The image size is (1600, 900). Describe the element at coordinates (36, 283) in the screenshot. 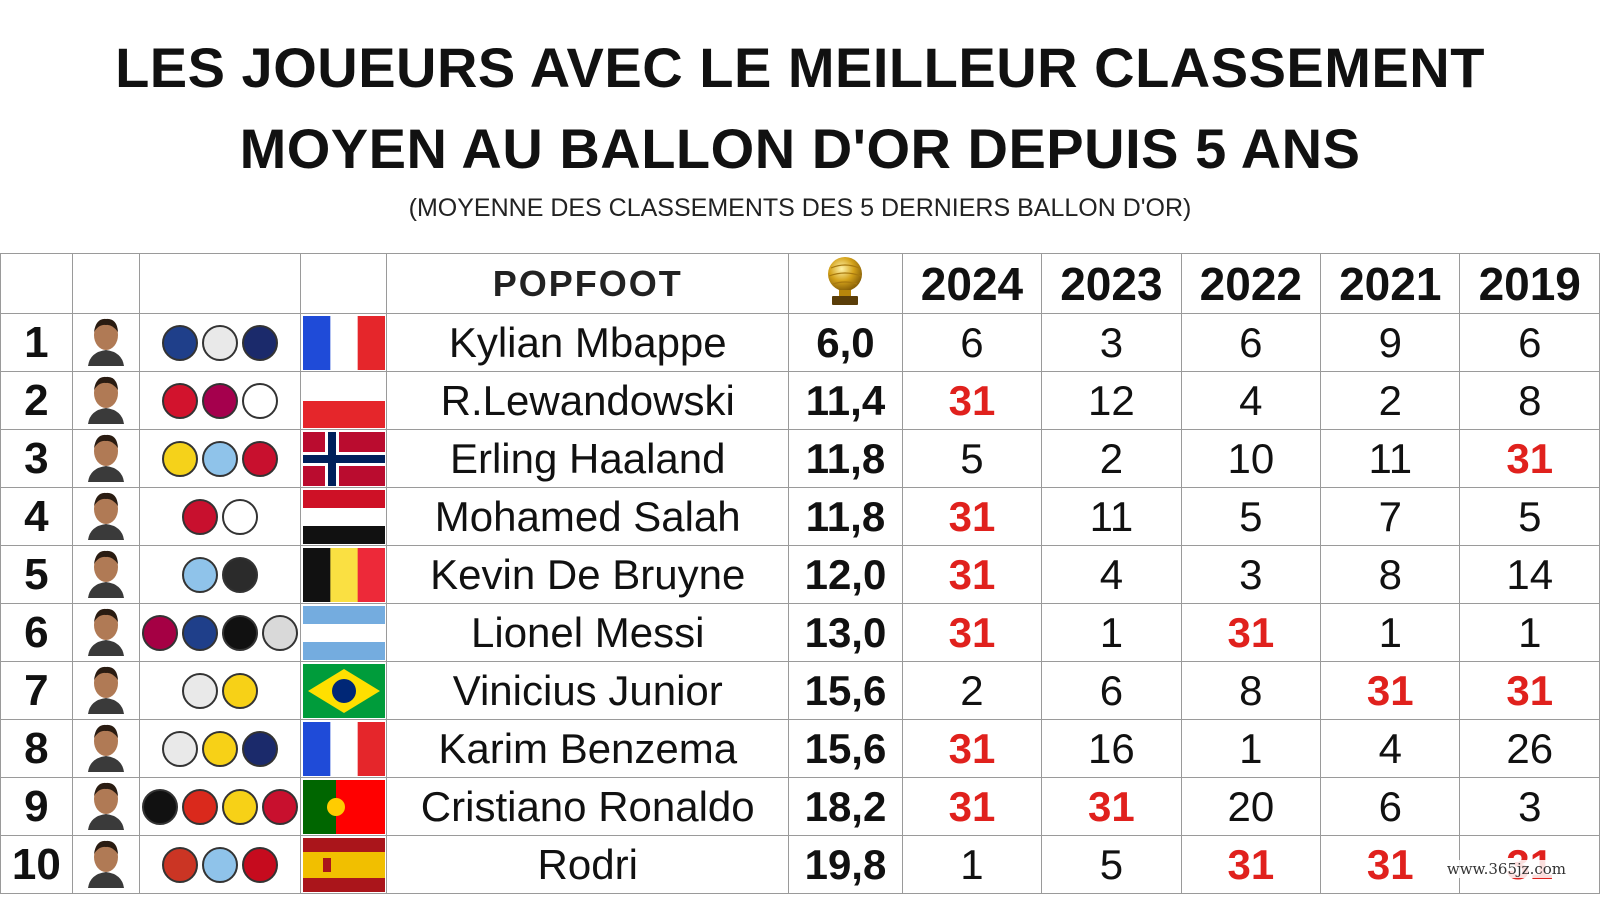

I see `header-rank-cell` at that location.